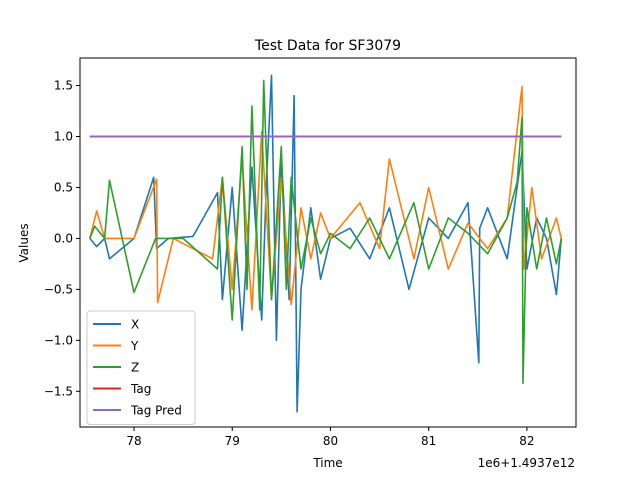  I want to click on legend-label: Z, so click(135, 368).